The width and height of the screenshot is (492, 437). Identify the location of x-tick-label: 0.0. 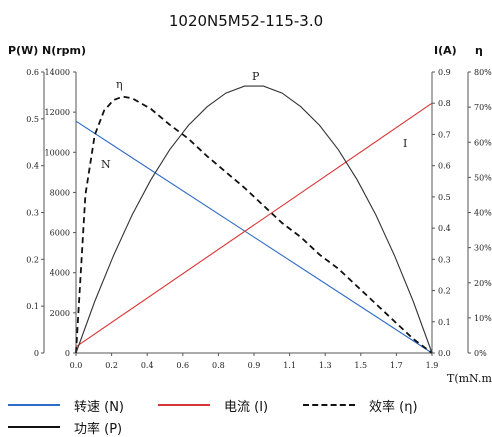
(76, 365).